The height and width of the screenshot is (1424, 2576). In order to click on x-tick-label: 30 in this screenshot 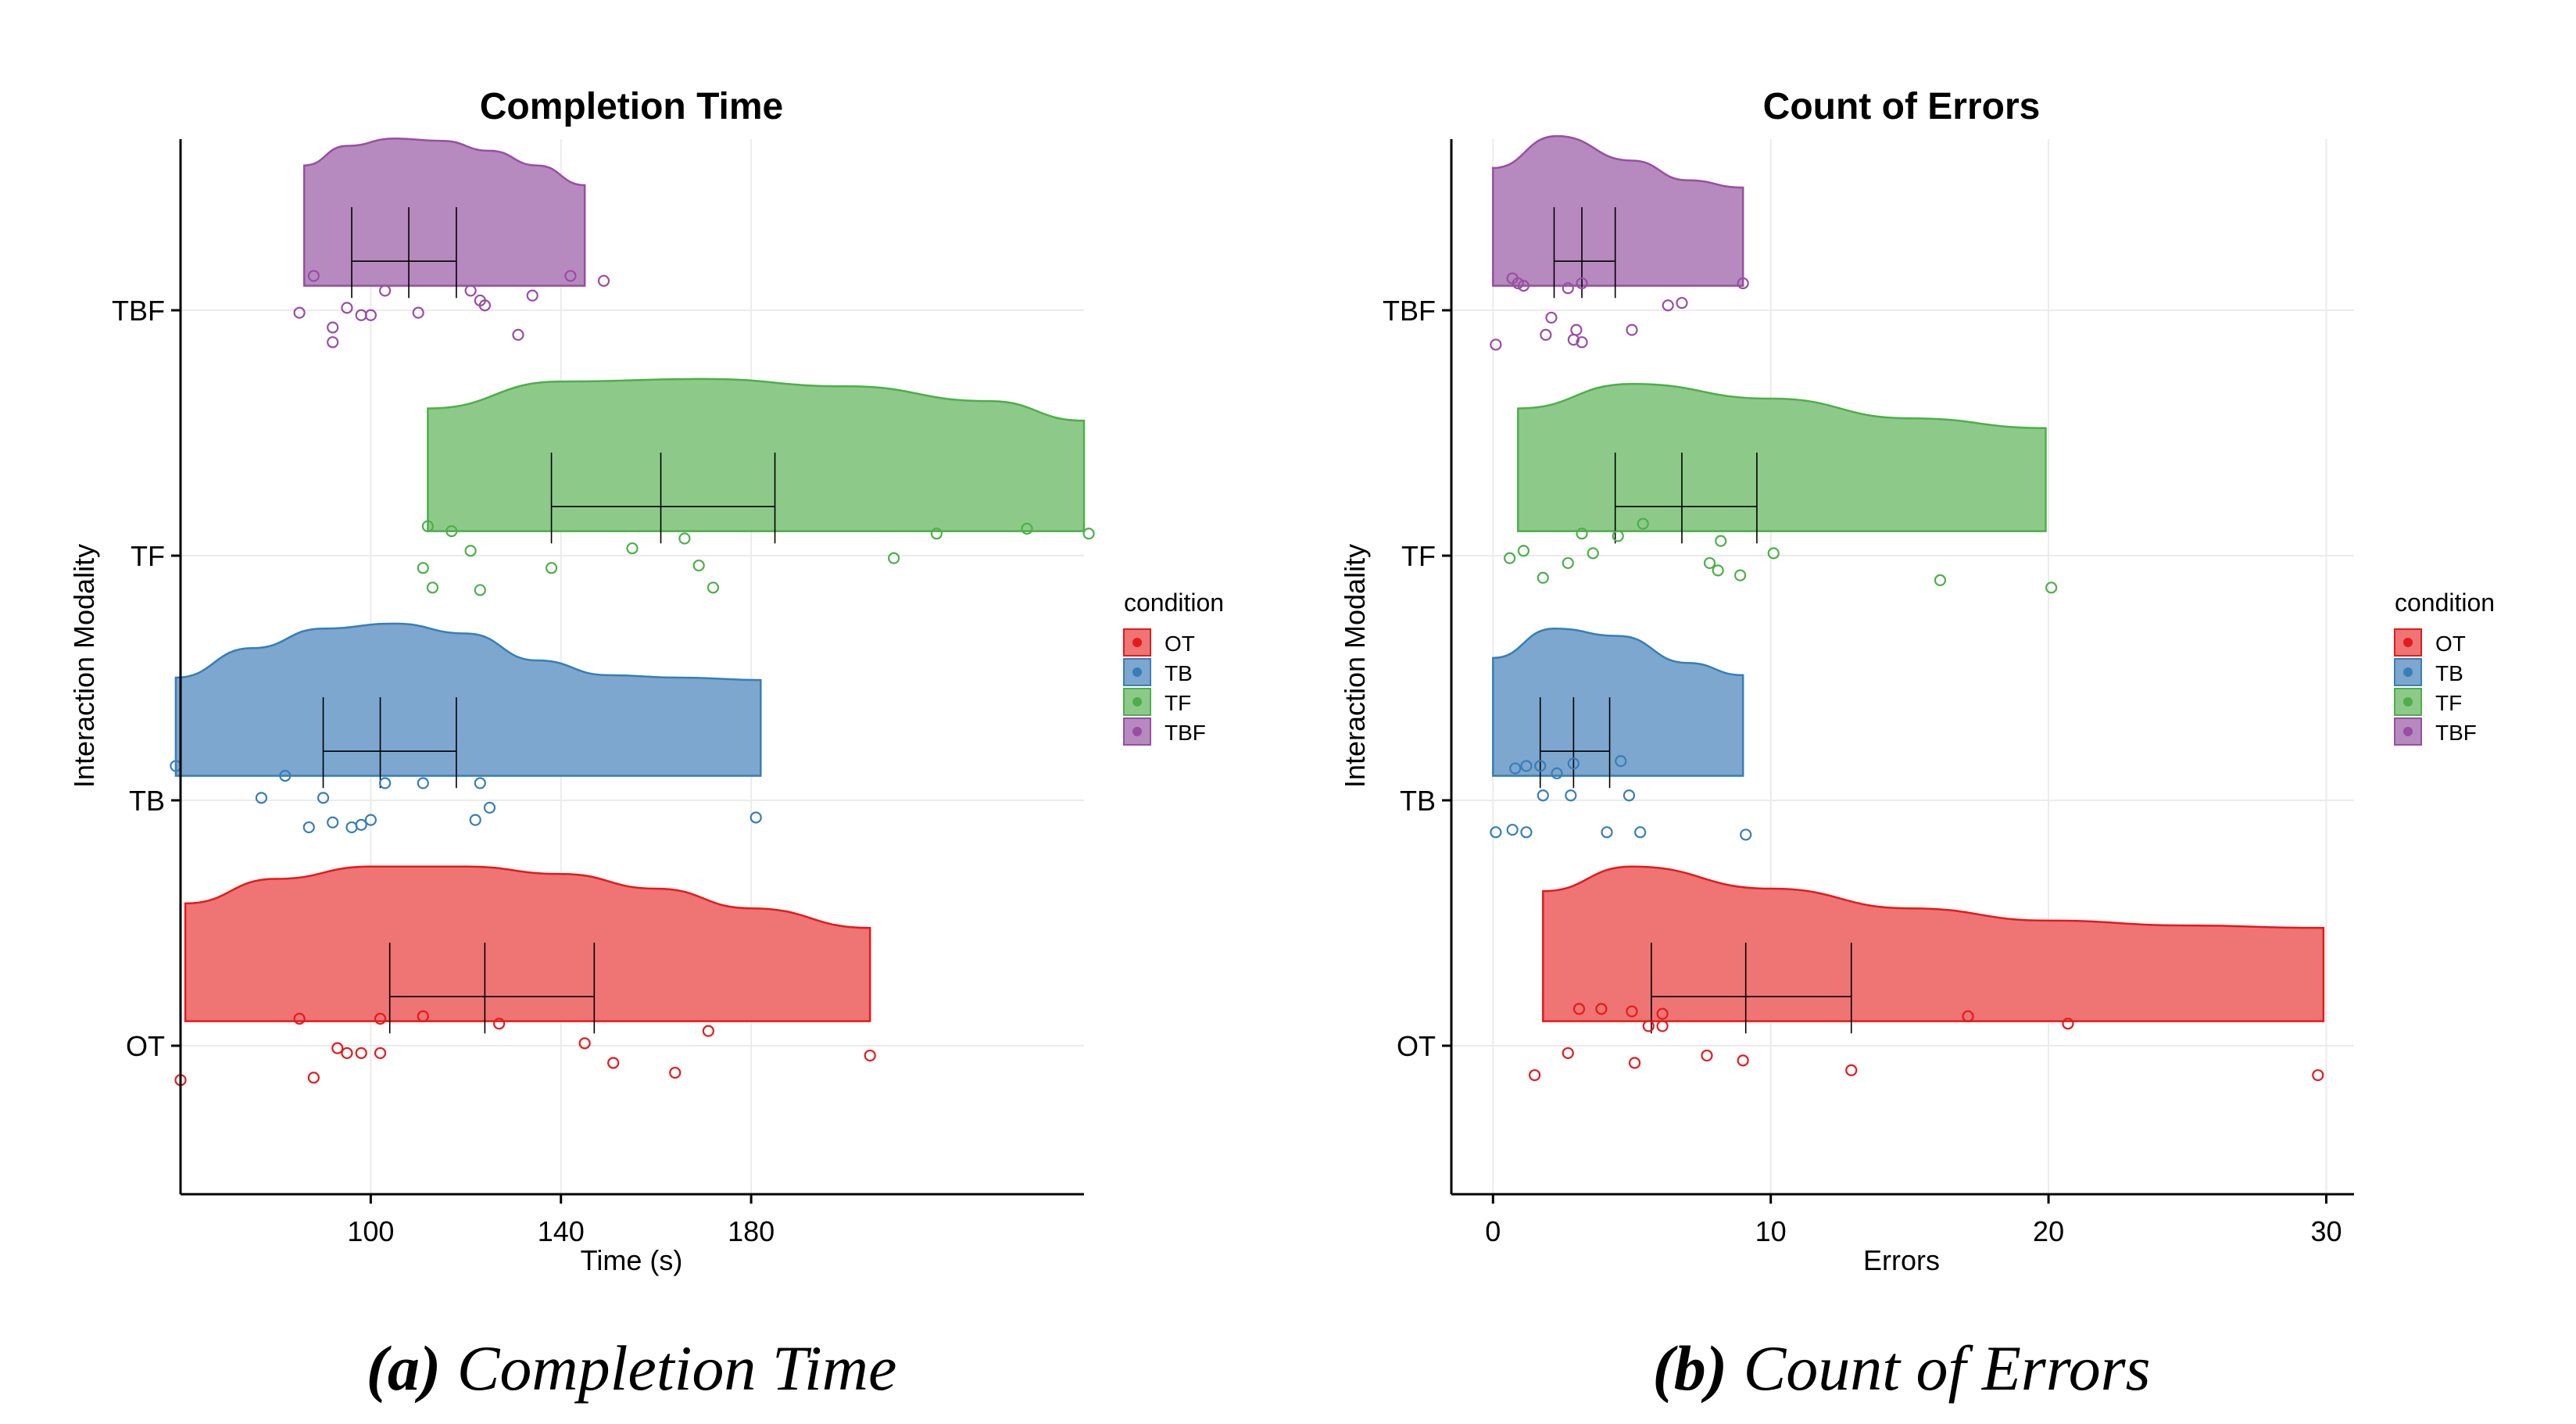, I will do `click(2326, 1231)`.